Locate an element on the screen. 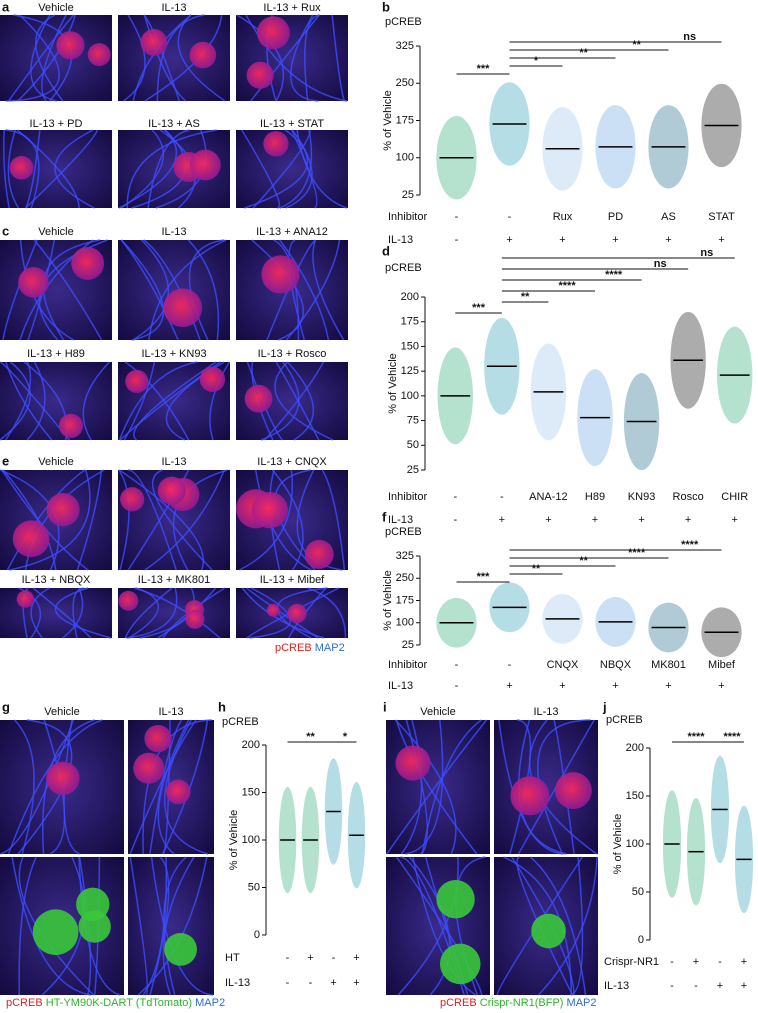  row-value: MK801 is located at coordinates (668, 665).